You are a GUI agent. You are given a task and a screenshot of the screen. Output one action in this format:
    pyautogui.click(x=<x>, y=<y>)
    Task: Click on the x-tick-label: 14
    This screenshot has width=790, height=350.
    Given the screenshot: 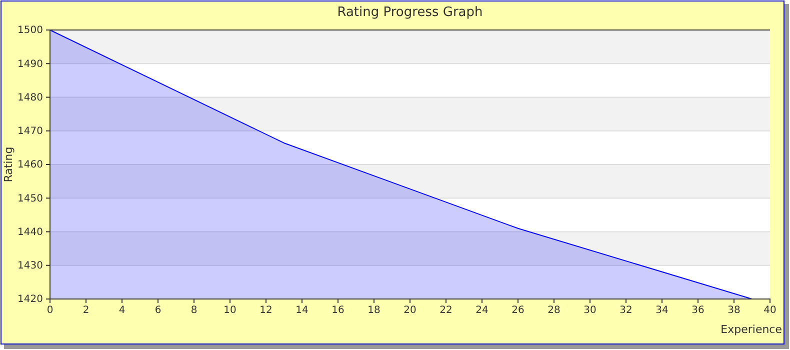 What is the action you would take?
    pyautogui.click(x=302, y=310)
    